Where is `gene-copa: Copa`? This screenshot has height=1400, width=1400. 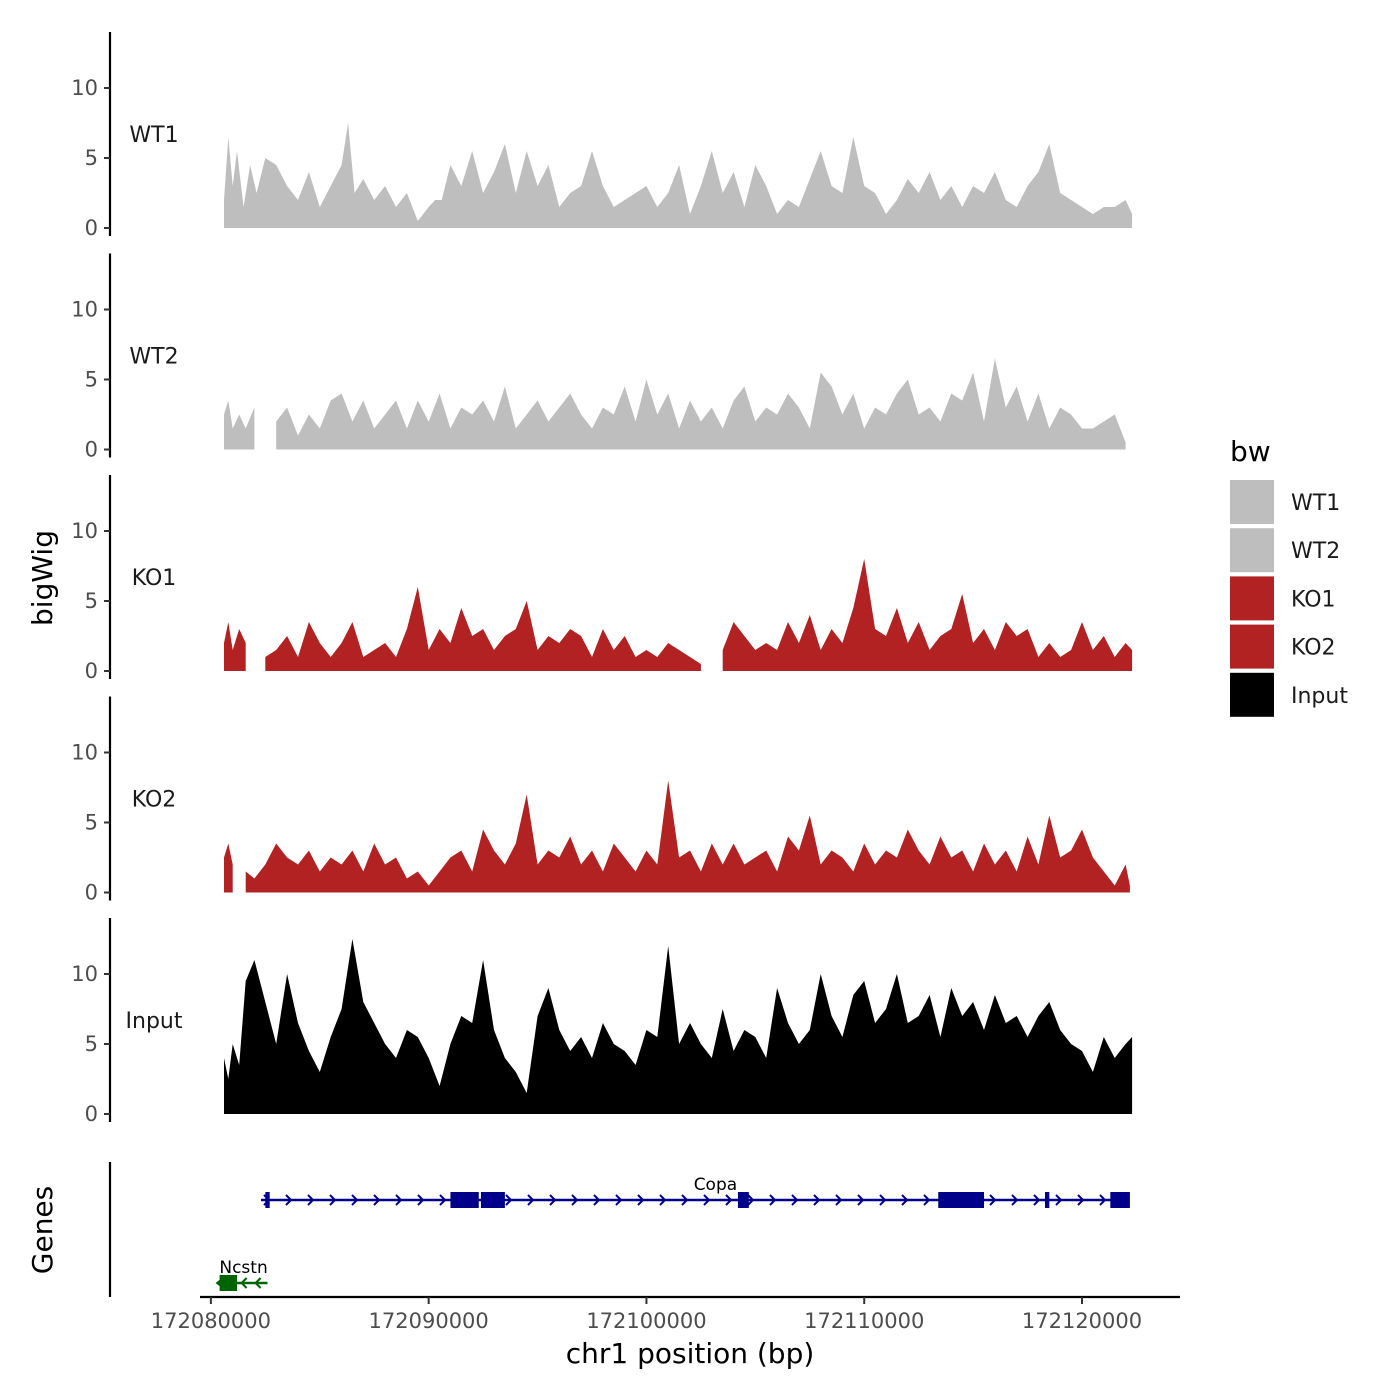 gene-copa: Copa is located at coordinates (695, 1191).